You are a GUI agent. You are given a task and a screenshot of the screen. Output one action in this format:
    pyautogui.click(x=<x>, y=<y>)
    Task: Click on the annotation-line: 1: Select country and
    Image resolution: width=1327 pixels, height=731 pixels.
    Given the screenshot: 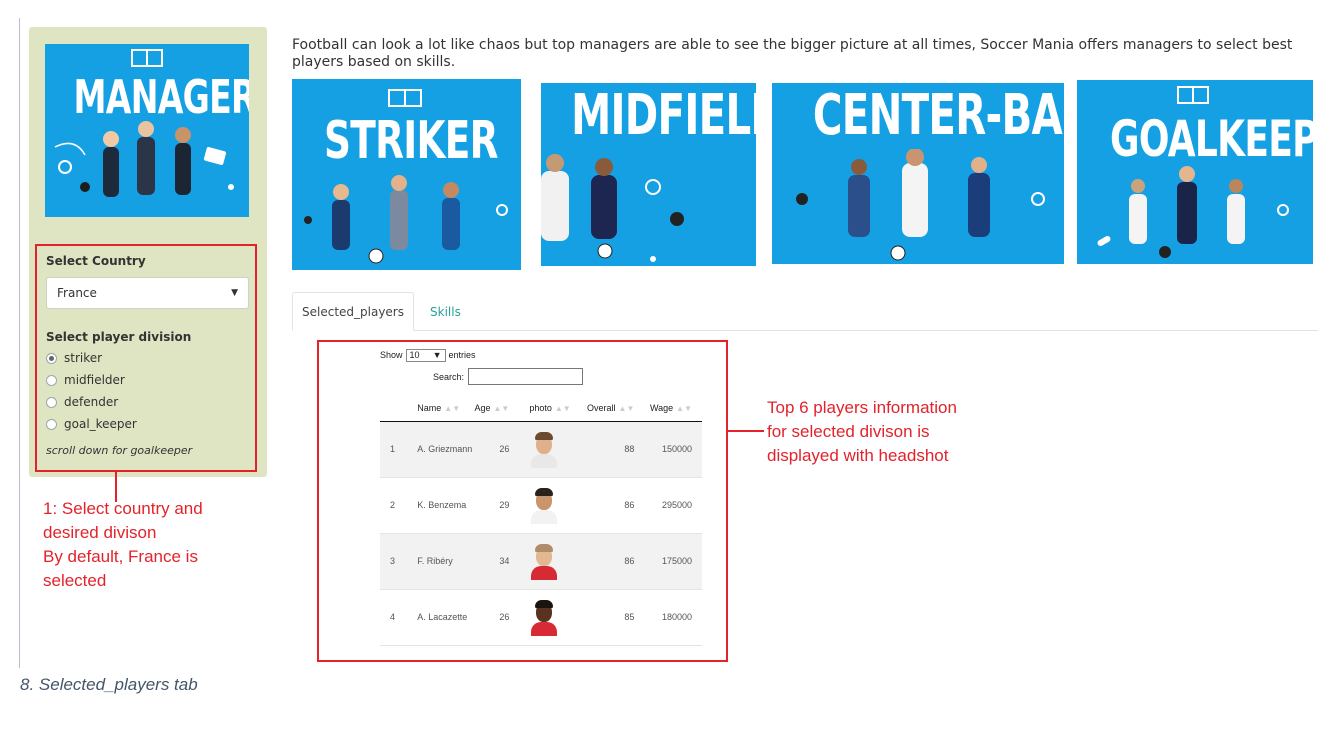 What is the action you would take?
    pyautogui.click(x=123, y=508)
    